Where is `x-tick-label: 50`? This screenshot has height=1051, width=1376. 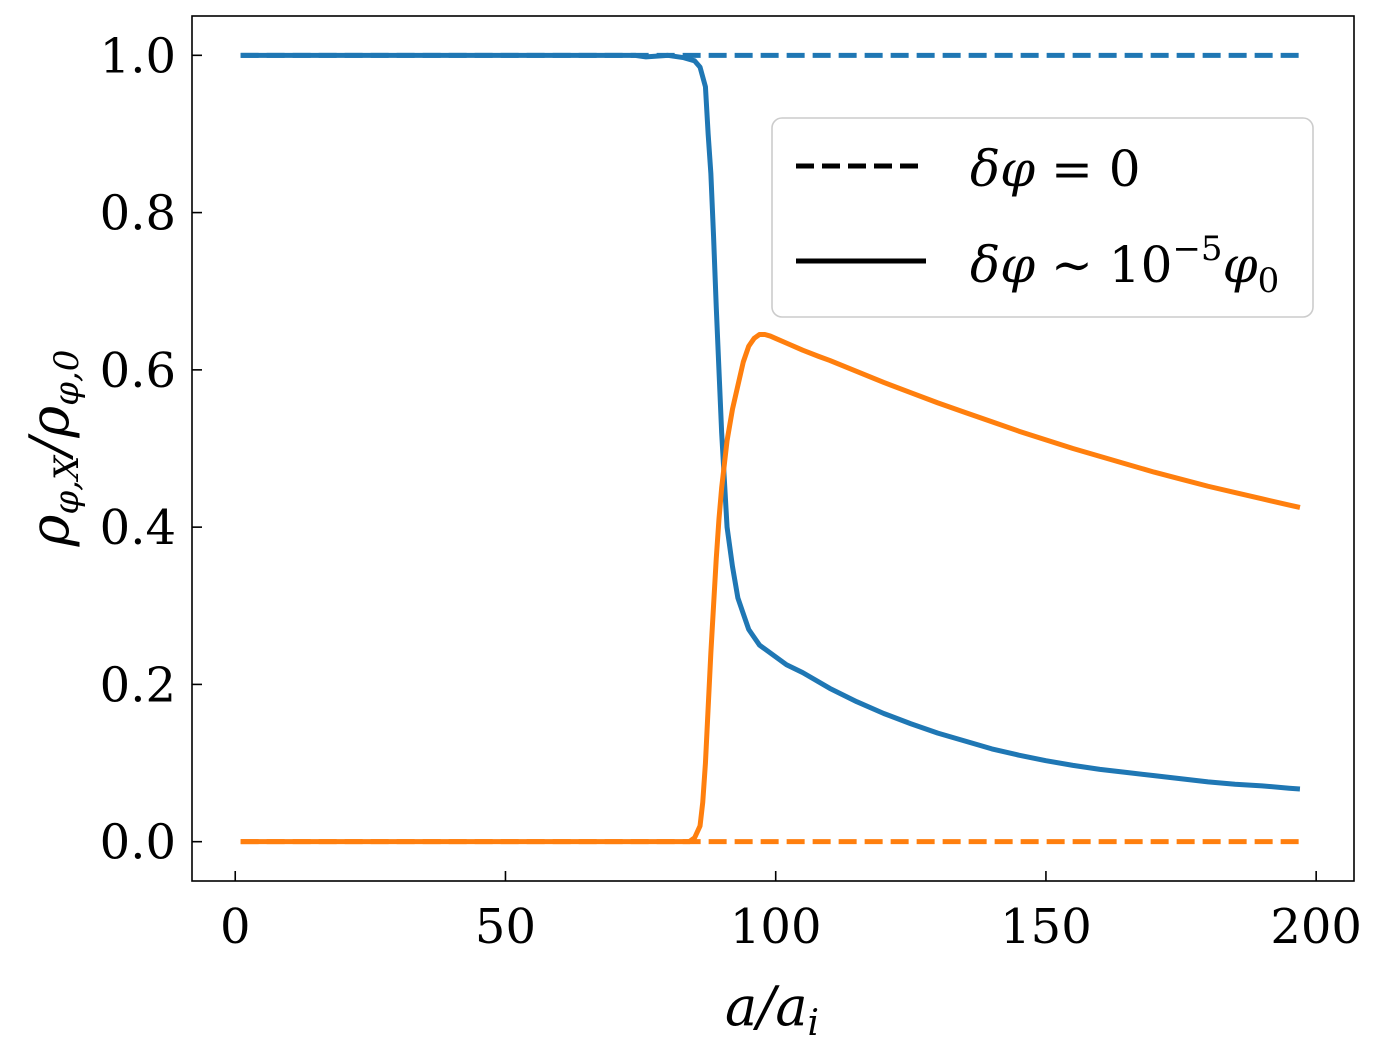 x-tick-label: 50 is located at coordinates (505, 927).